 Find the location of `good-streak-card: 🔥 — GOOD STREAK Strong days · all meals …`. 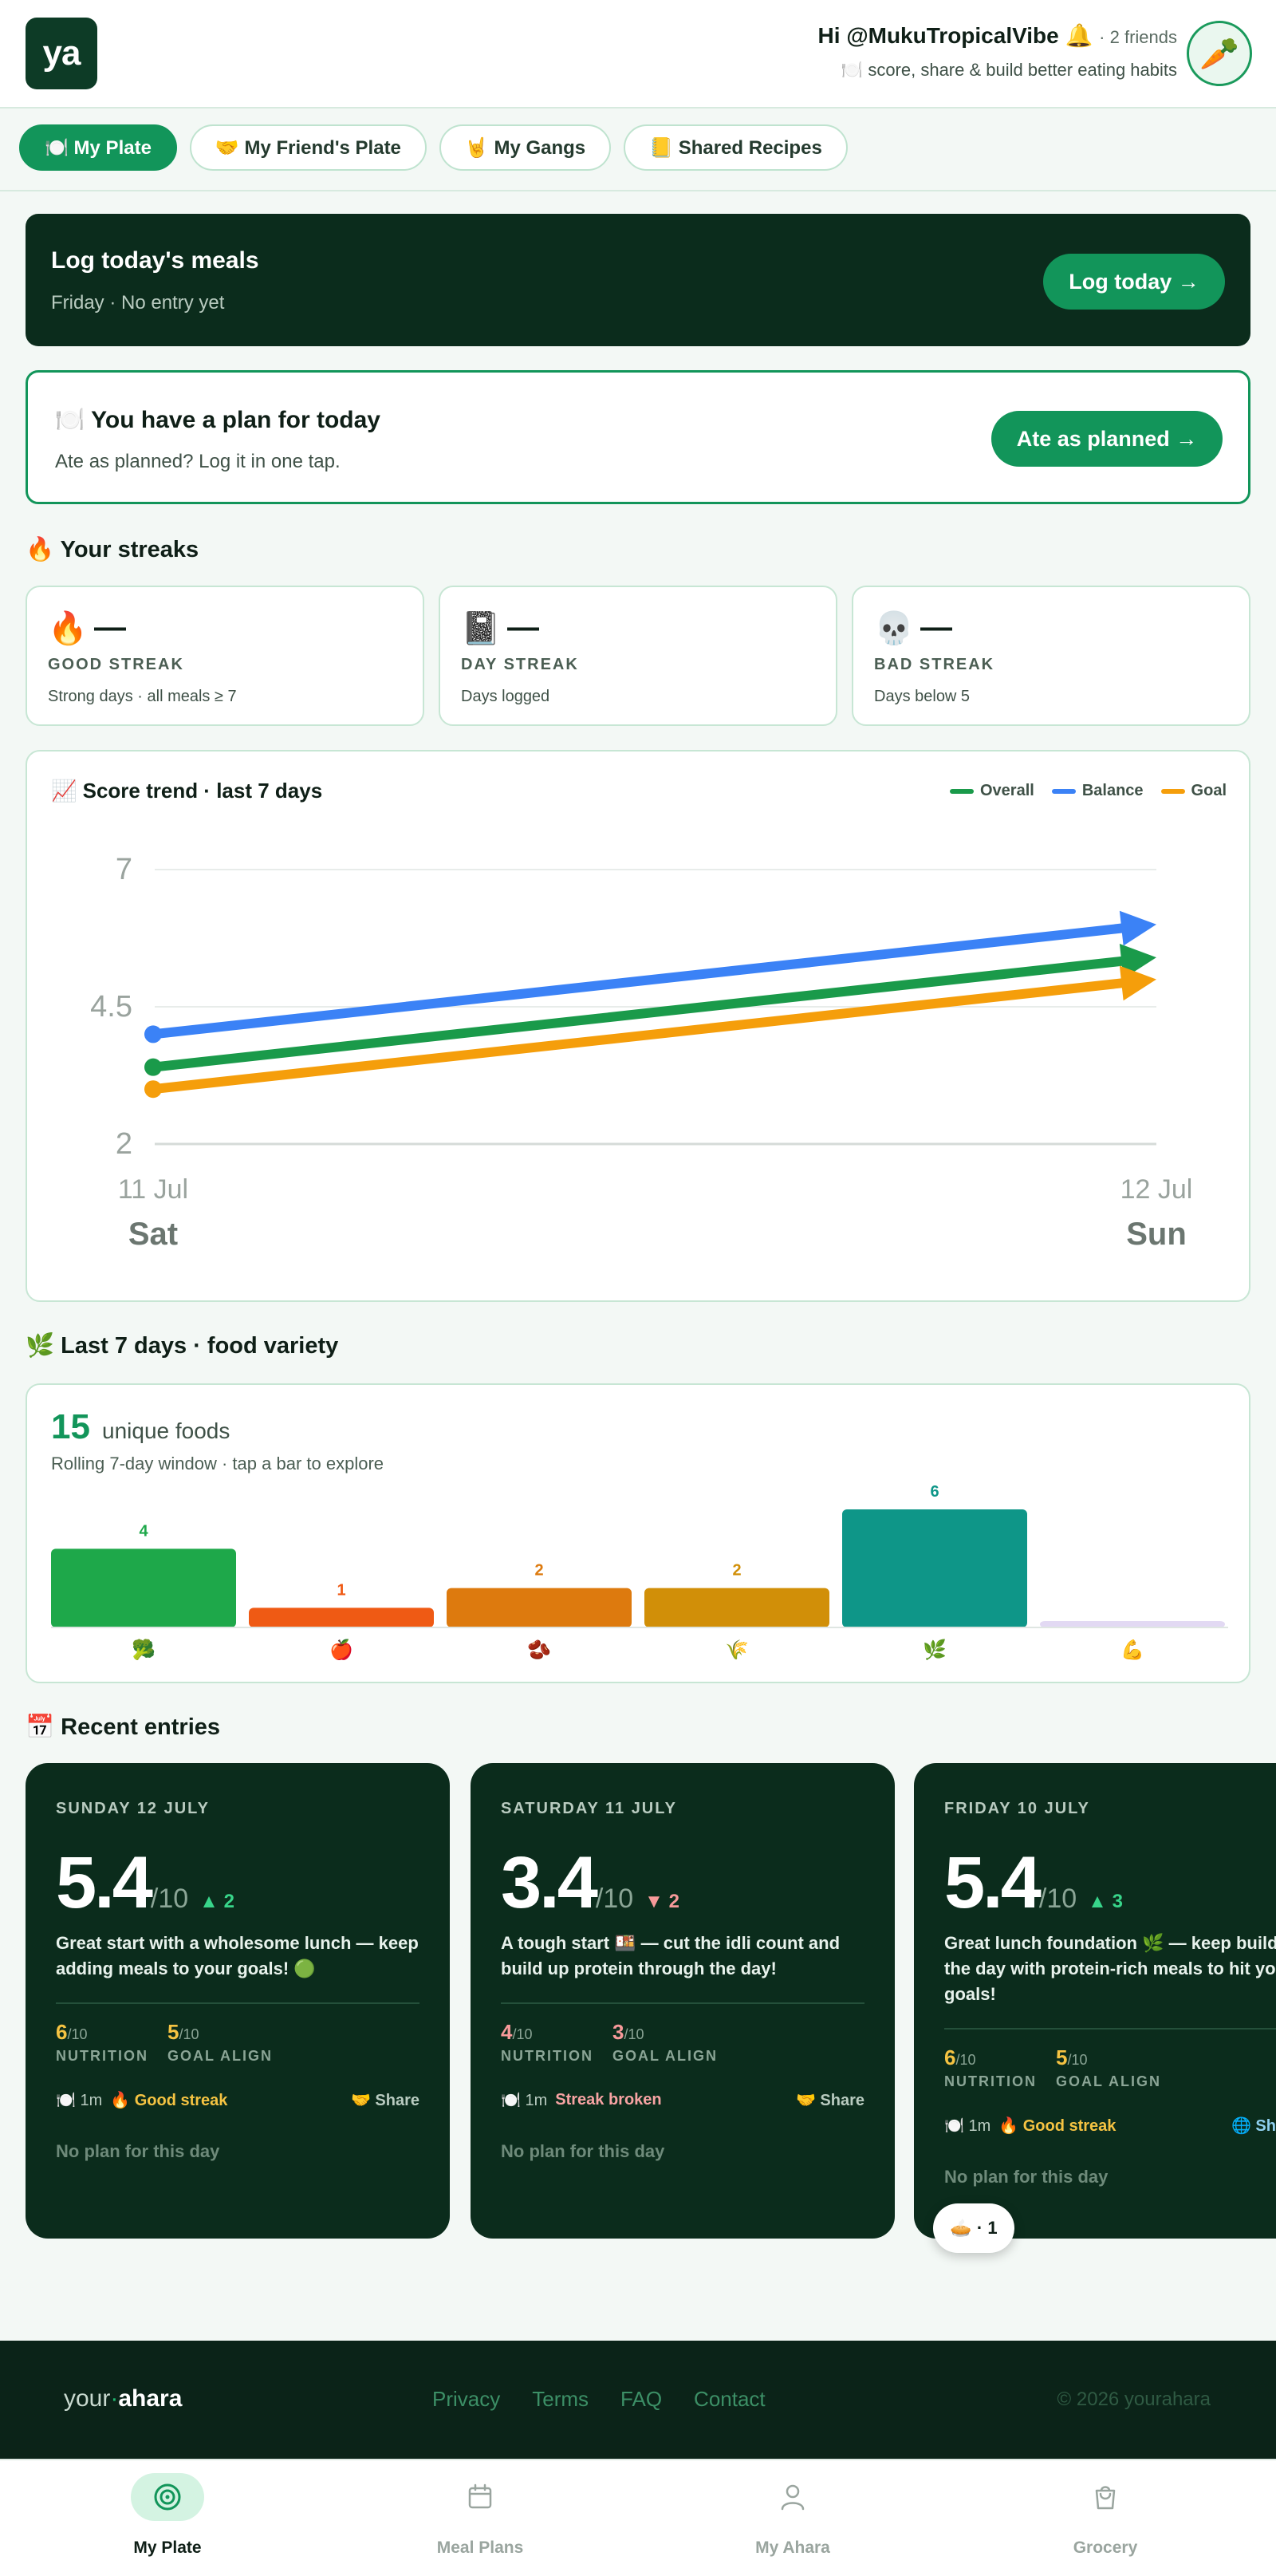

good-streak-card: 🔥 — GOOD STREAK Strong days · all meals … is located at coordinates (225, 656).